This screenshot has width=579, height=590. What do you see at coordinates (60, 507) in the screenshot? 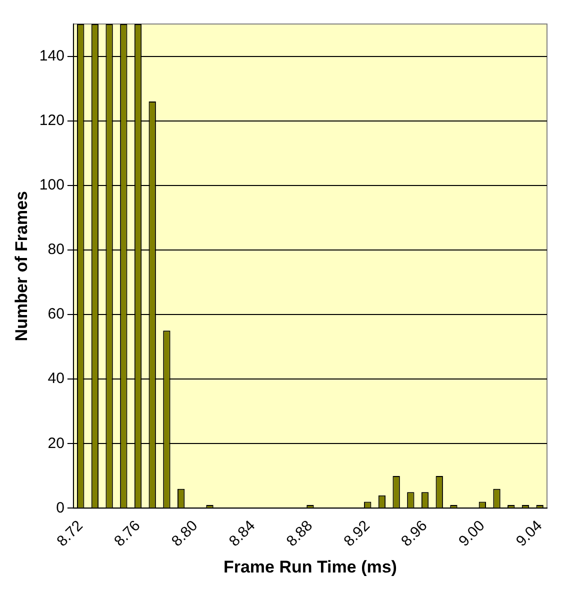
I see `y-tick-label: 0` at bounding box center [60, 507].